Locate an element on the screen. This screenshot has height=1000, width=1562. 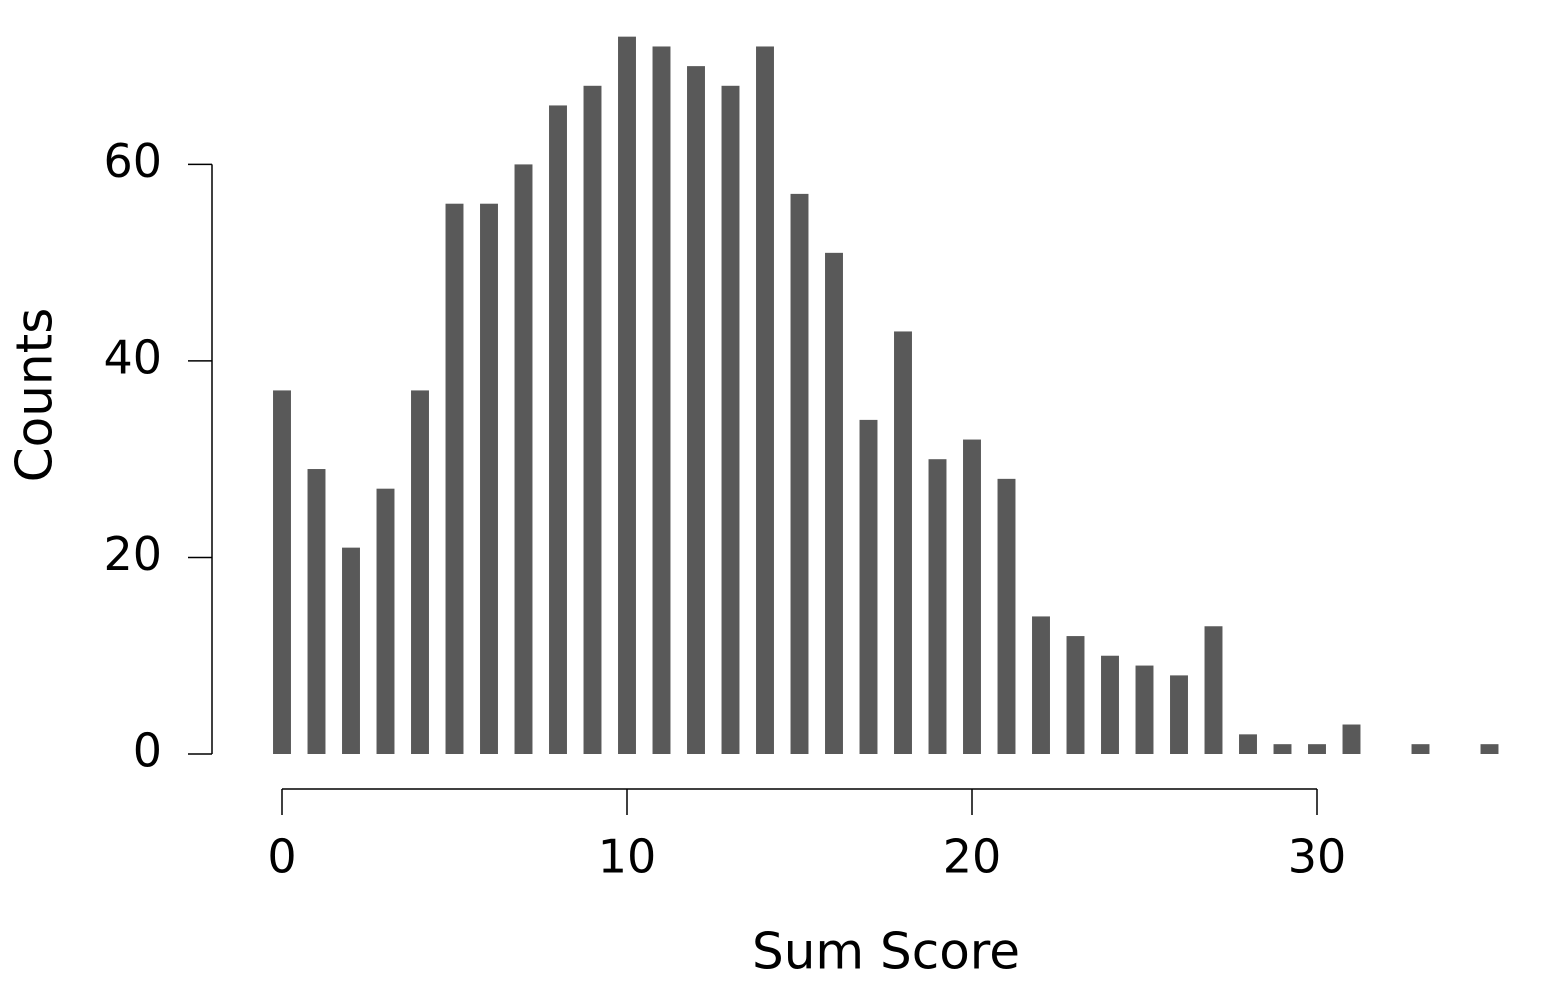
y-tick-label: 0 is located at coordinates (147, 751).